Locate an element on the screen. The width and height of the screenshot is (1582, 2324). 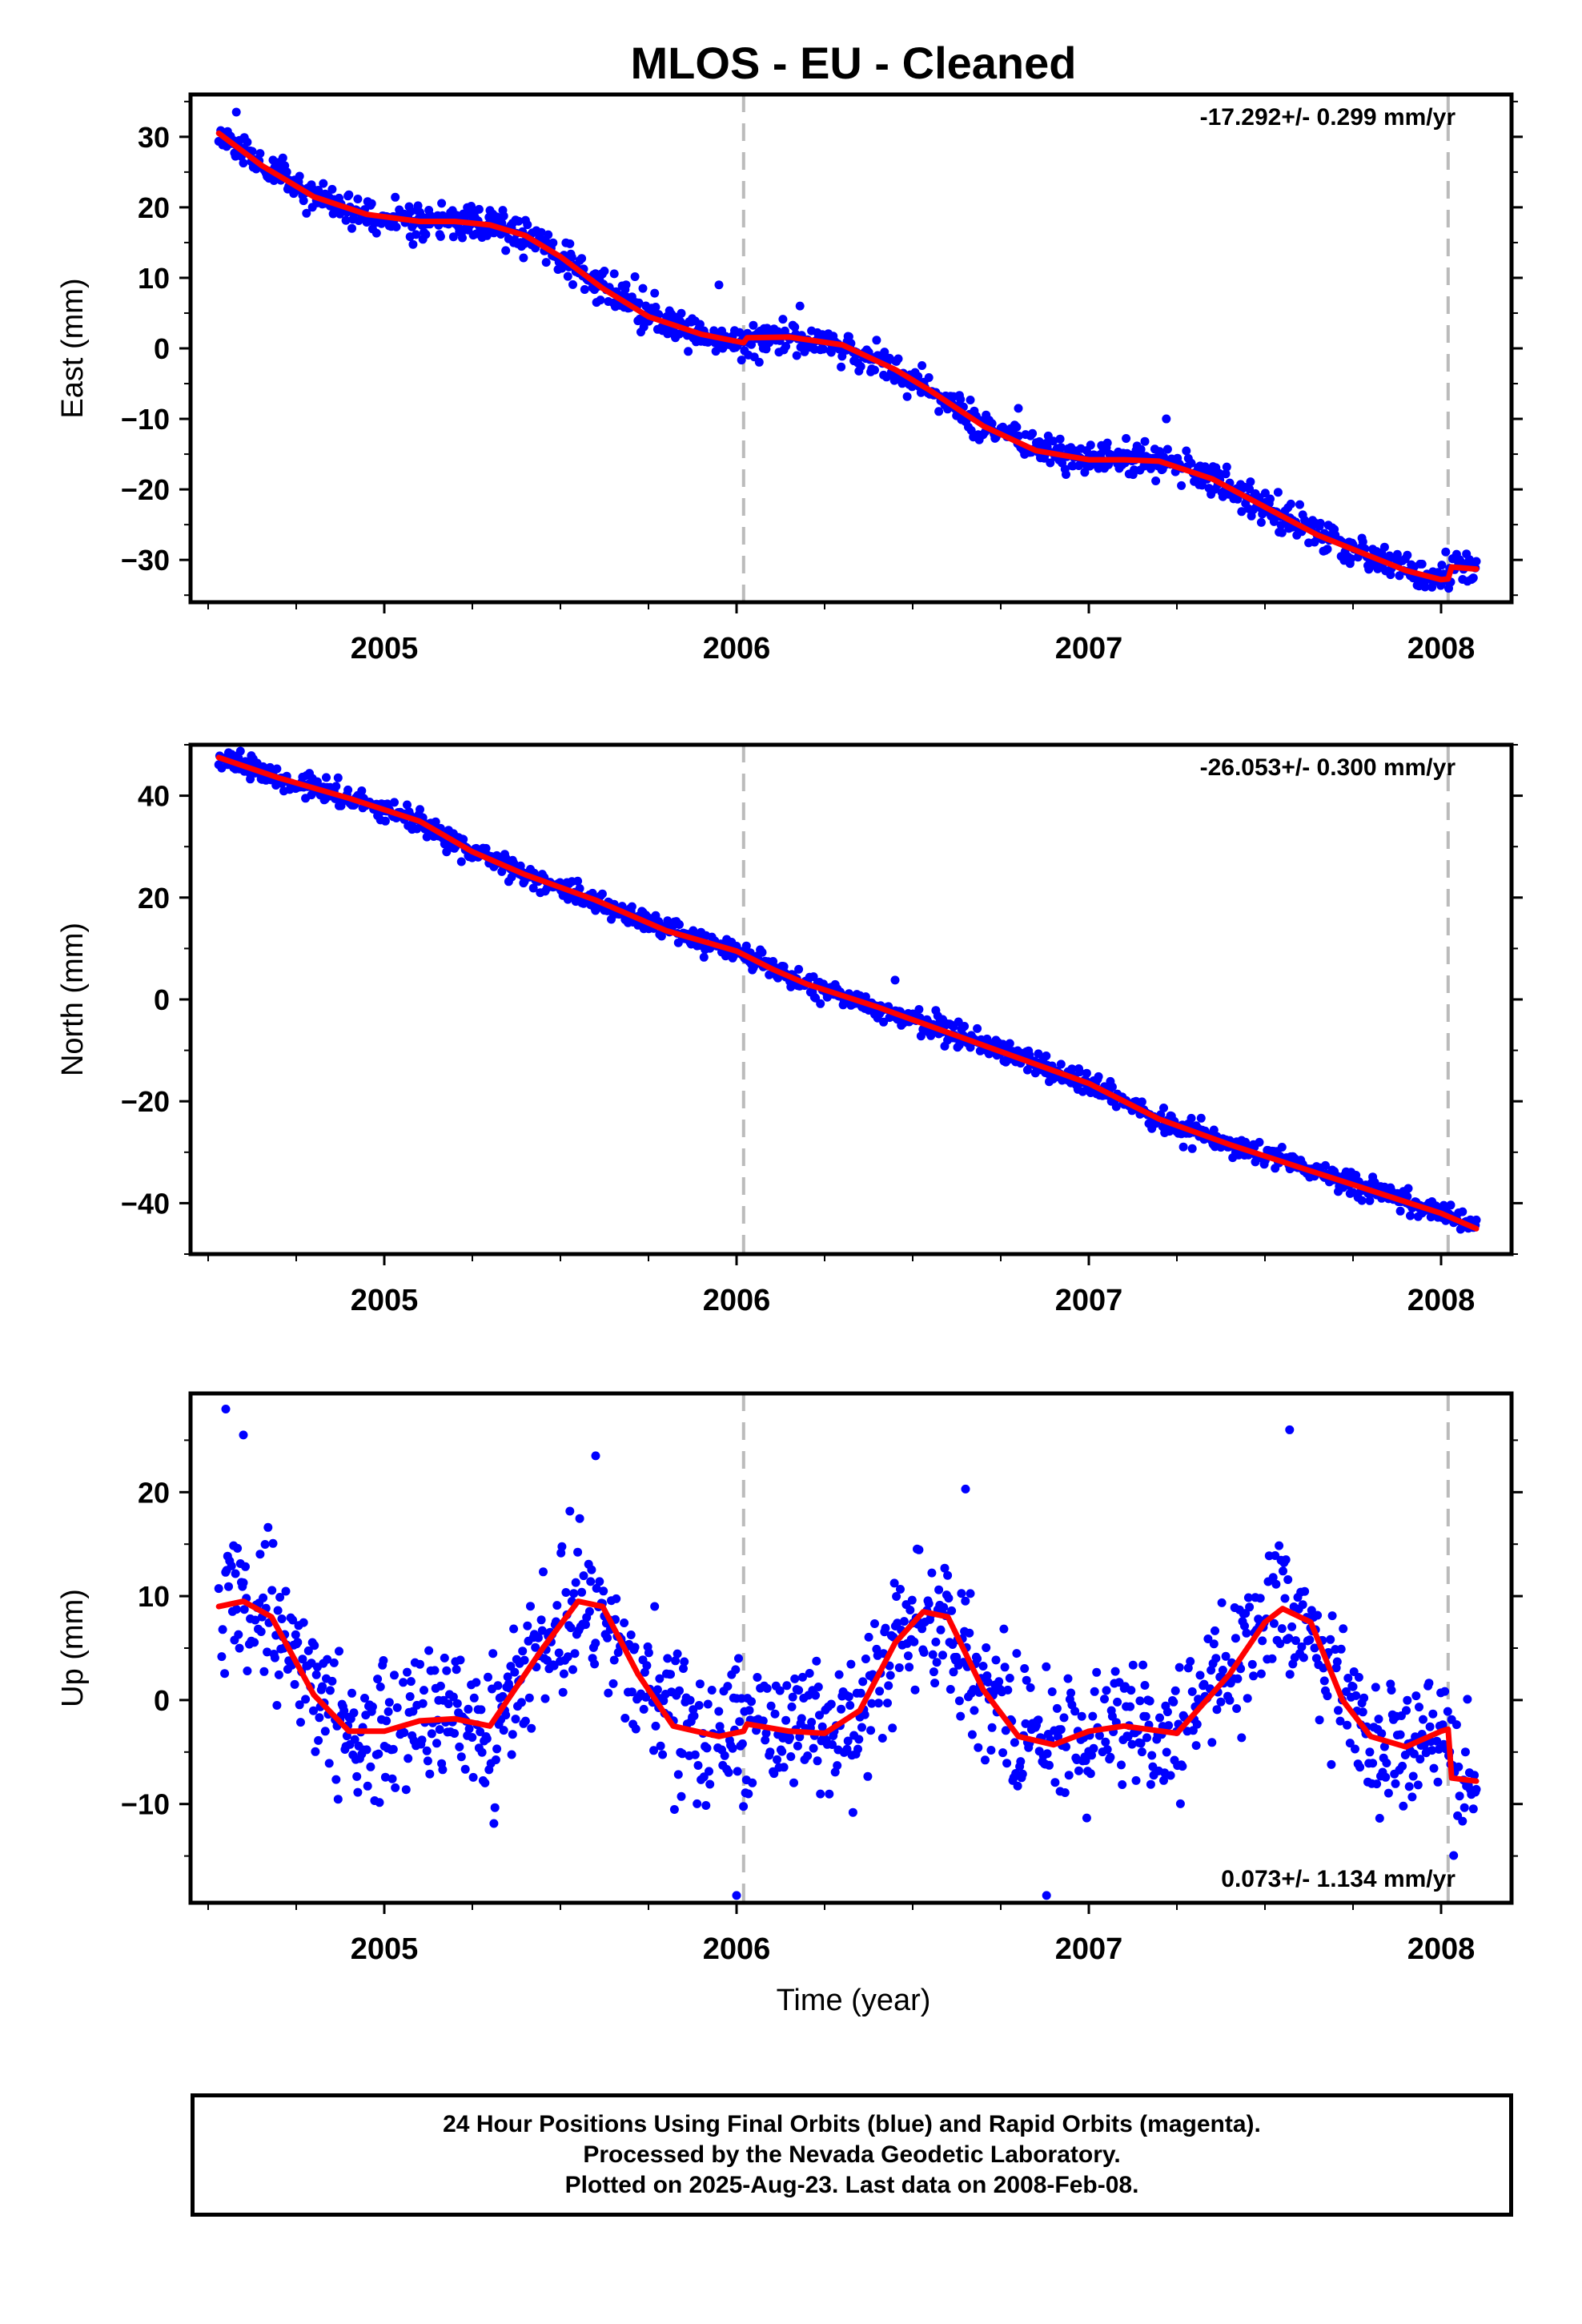
north-y-tick-label-2: 0 is located at coordinates (162, 1000).